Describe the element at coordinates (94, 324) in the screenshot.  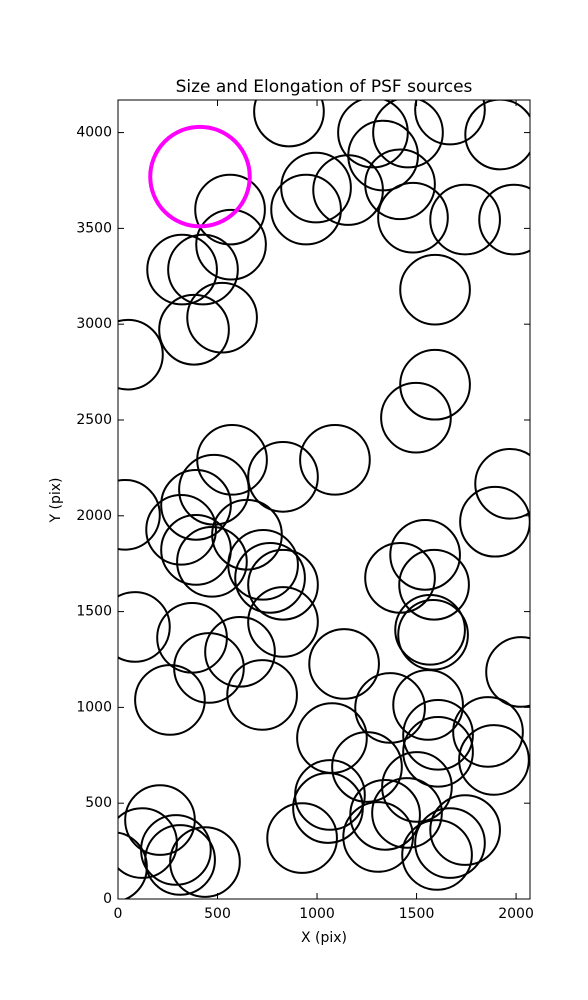
I see `y-tick-label: 3000` at that location.